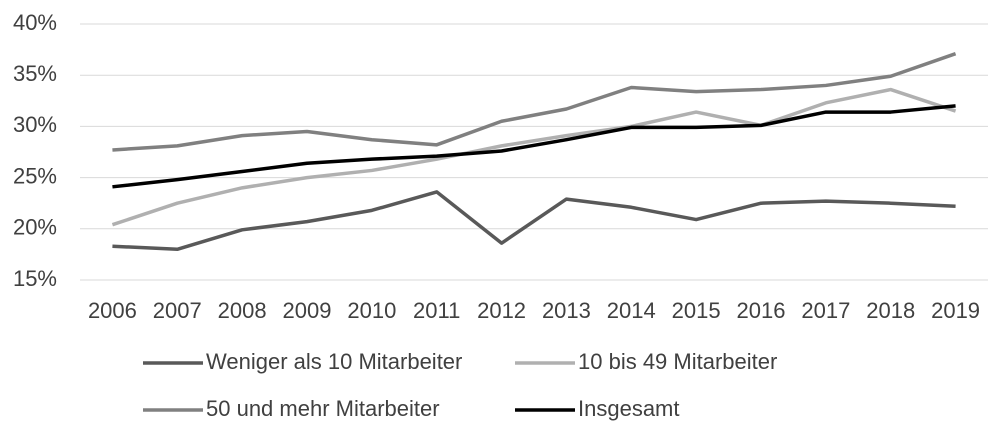 Image resolution: width=999 pixels, height=423 pixels. I want to click on x-tick-label: 2010, so click(371, 310).